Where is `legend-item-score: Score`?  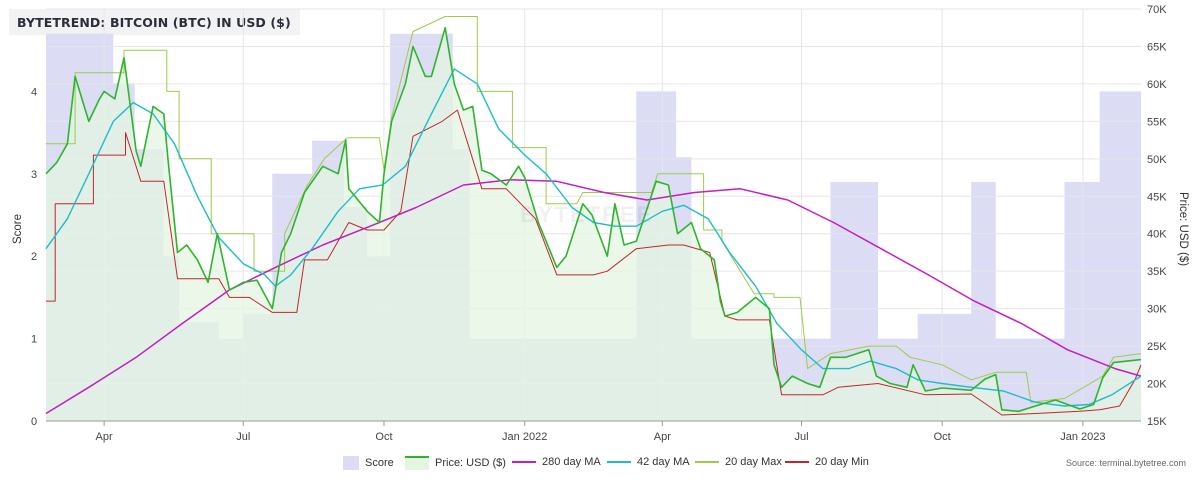 legend-item-score: Score is located at coordinates (368, 463).